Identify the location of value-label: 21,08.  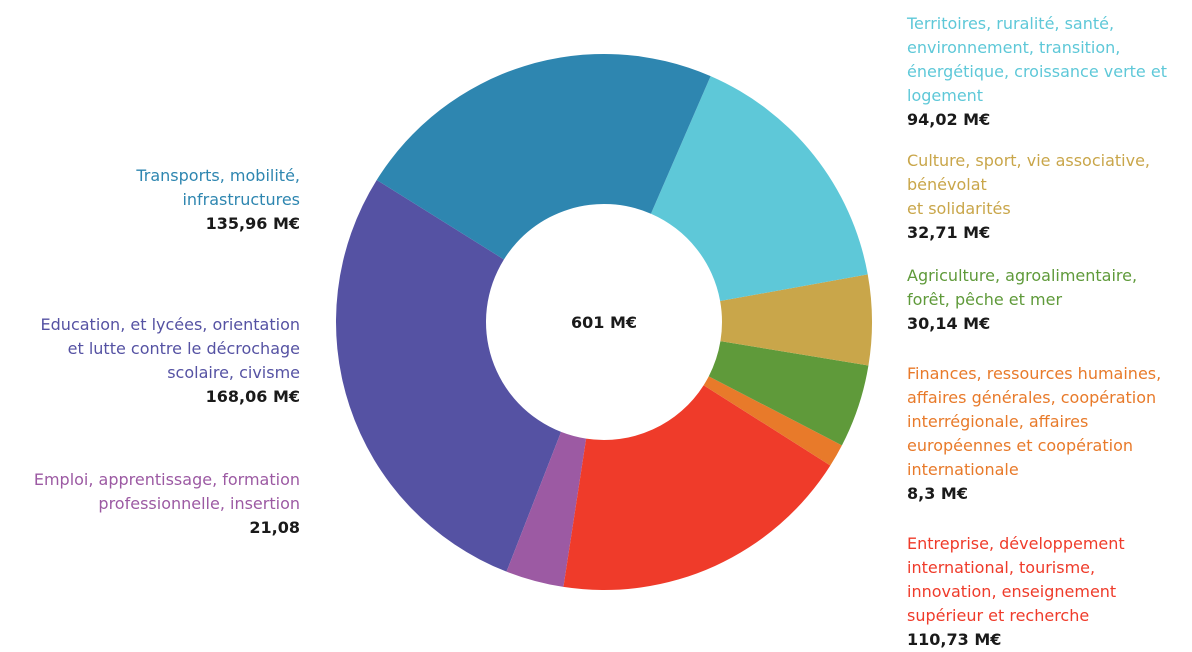
(274, 527).